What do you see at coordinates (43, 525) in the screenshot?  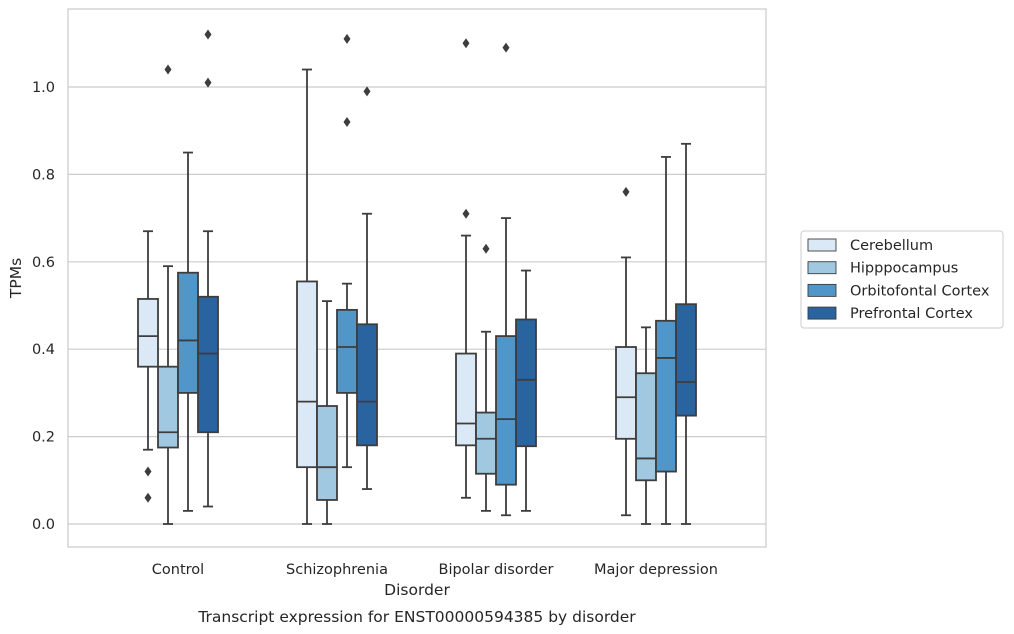 I see `y-tick-label: 0.0` at bounding box center [43, 525].